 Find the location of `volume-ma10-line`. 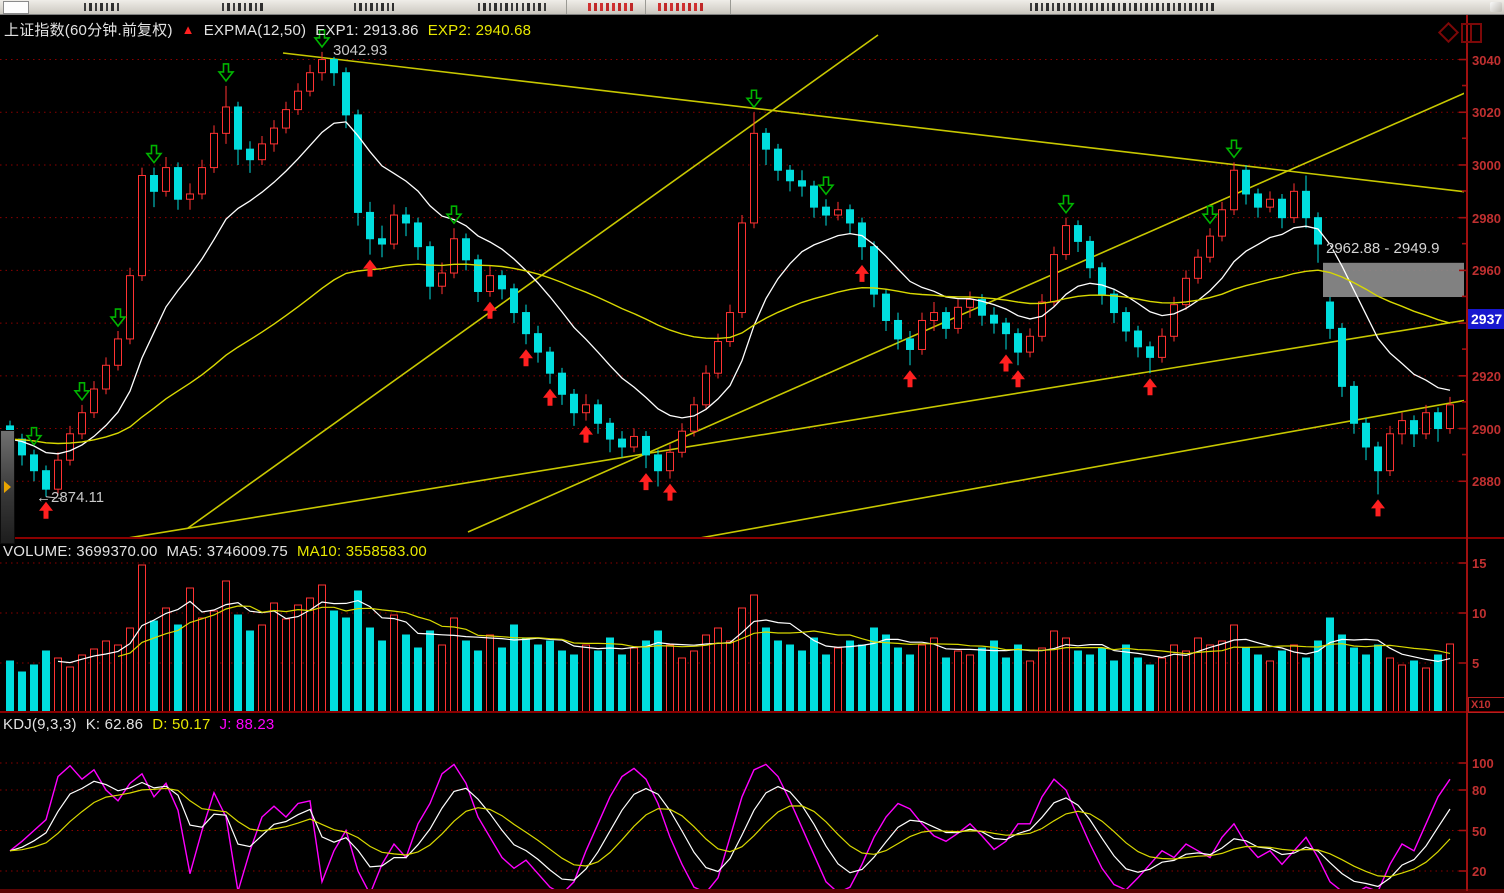

volume-ma10-line is located at coordinates (784, 631).